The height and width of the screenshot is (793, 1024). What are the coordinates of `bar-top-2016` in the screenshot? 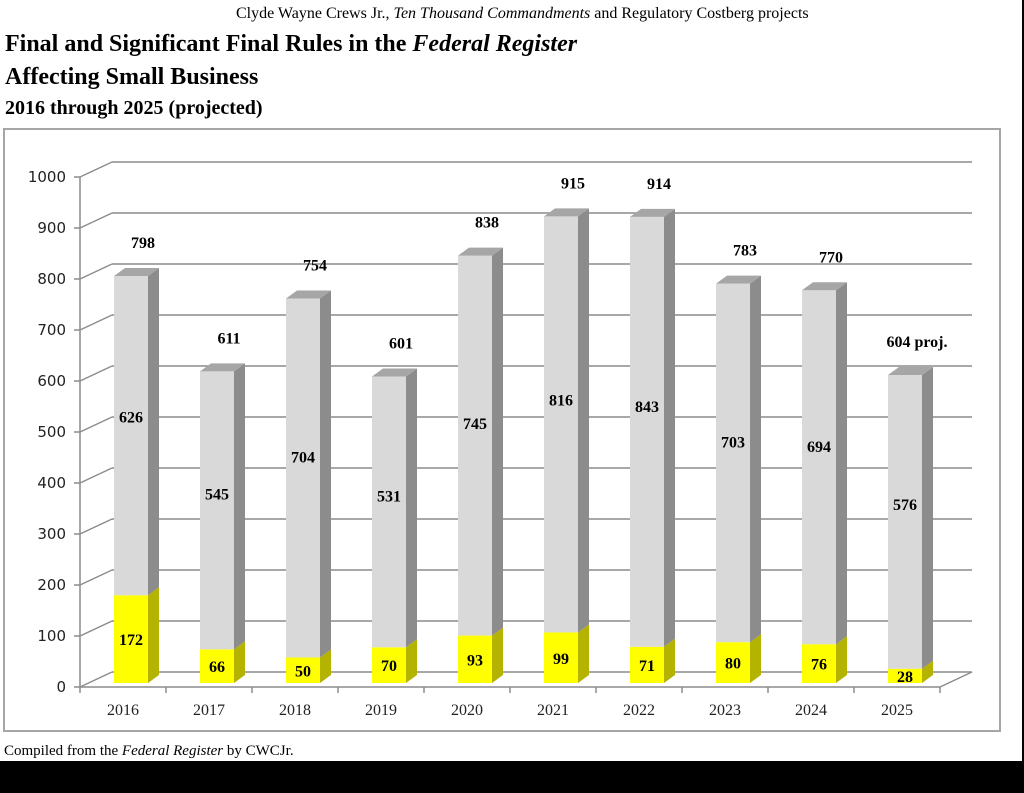 It's located at (136, 272).